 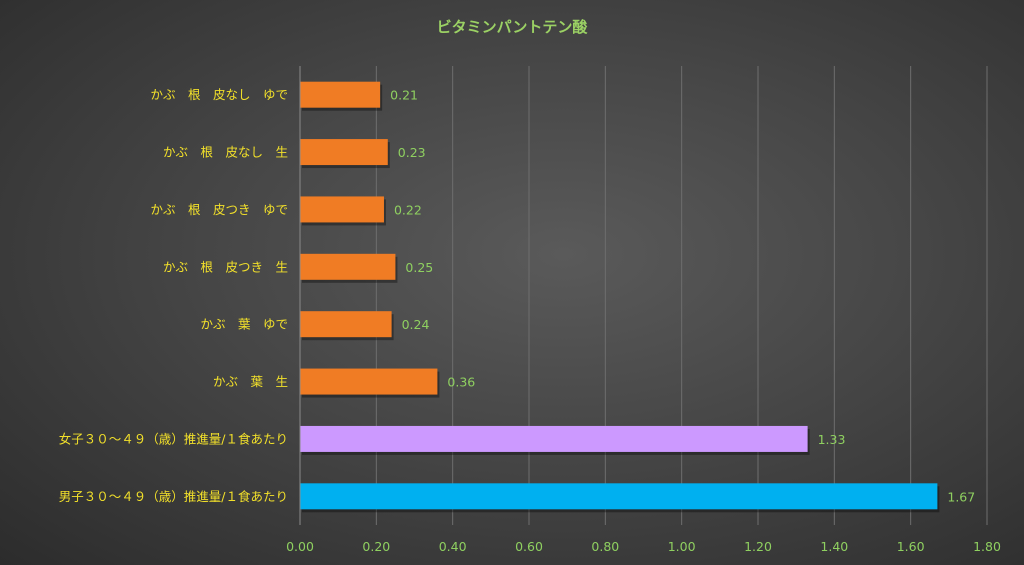 What do you see at coordinates (408, 209) in the screenshot?
I see `data-label: 0.22` at bounding box center [408, 209].